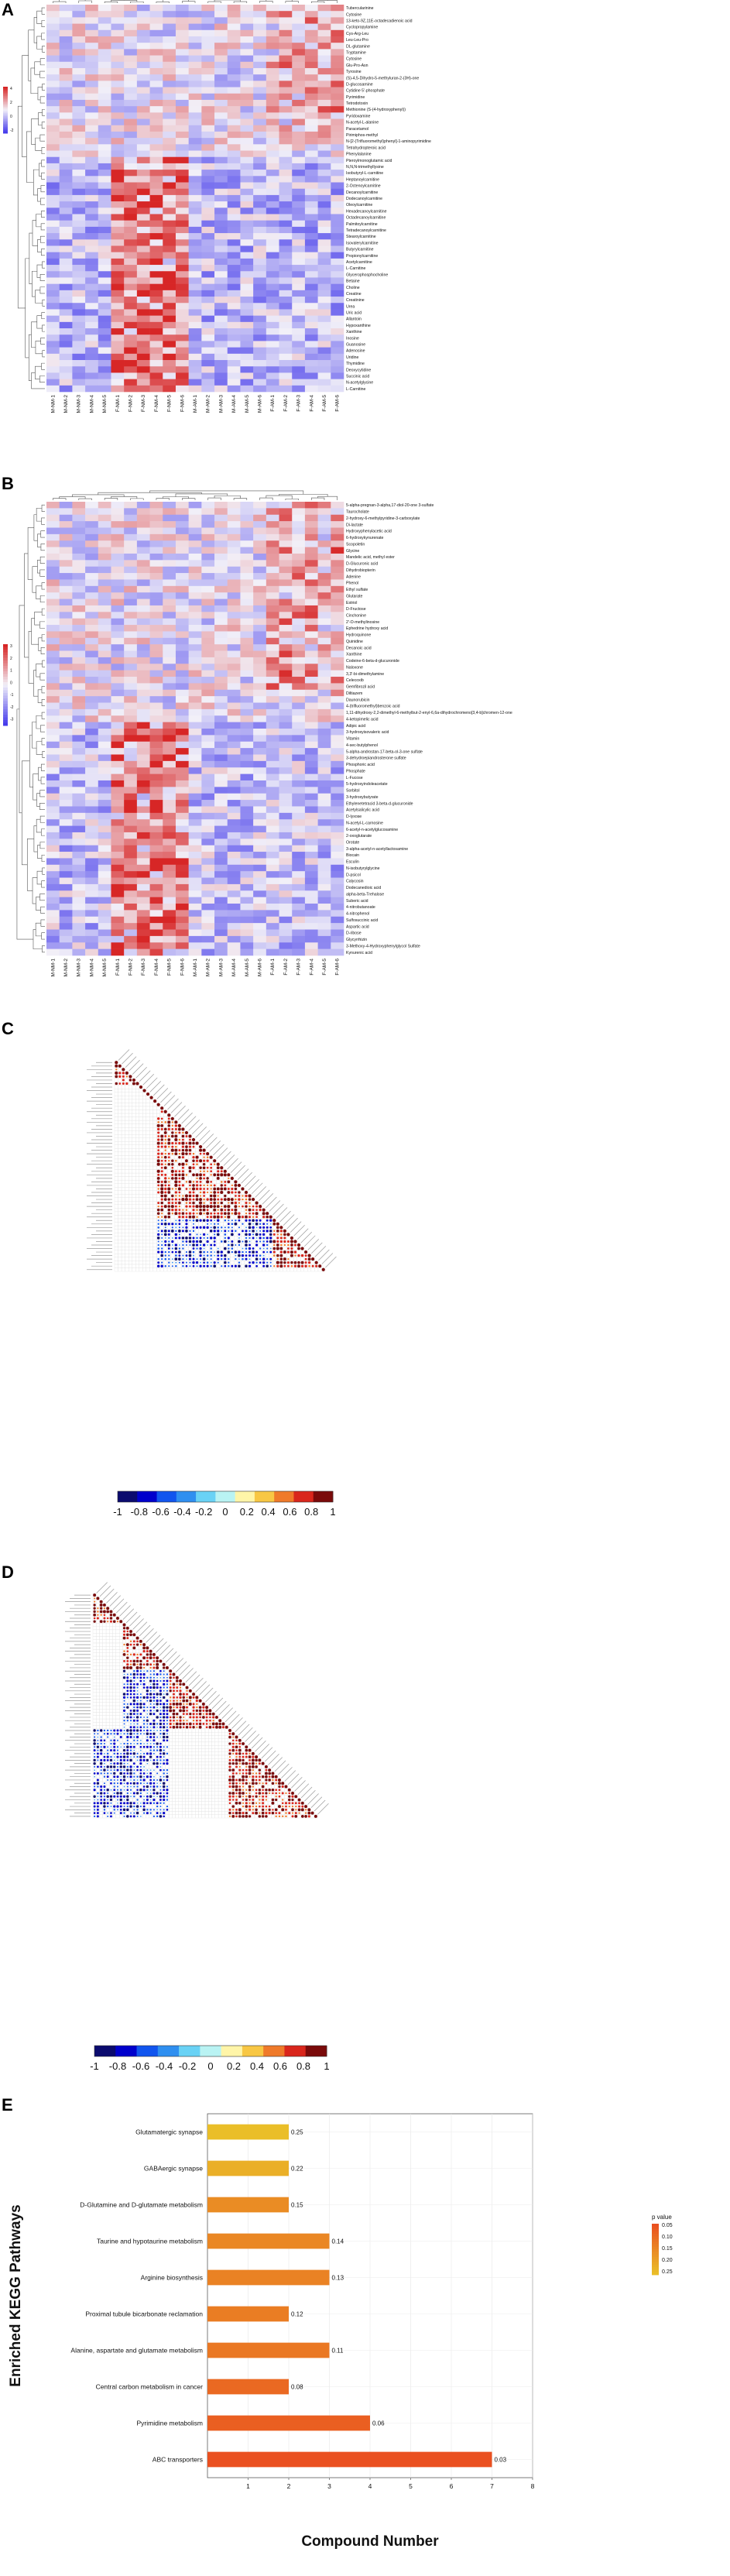 The height and width of the screenshot is (2576, 730). What do you see at coordinates (357, 914) in the screenshot?
I see `row-label: 4-nitrophenol` at bounding box center [357, 914].